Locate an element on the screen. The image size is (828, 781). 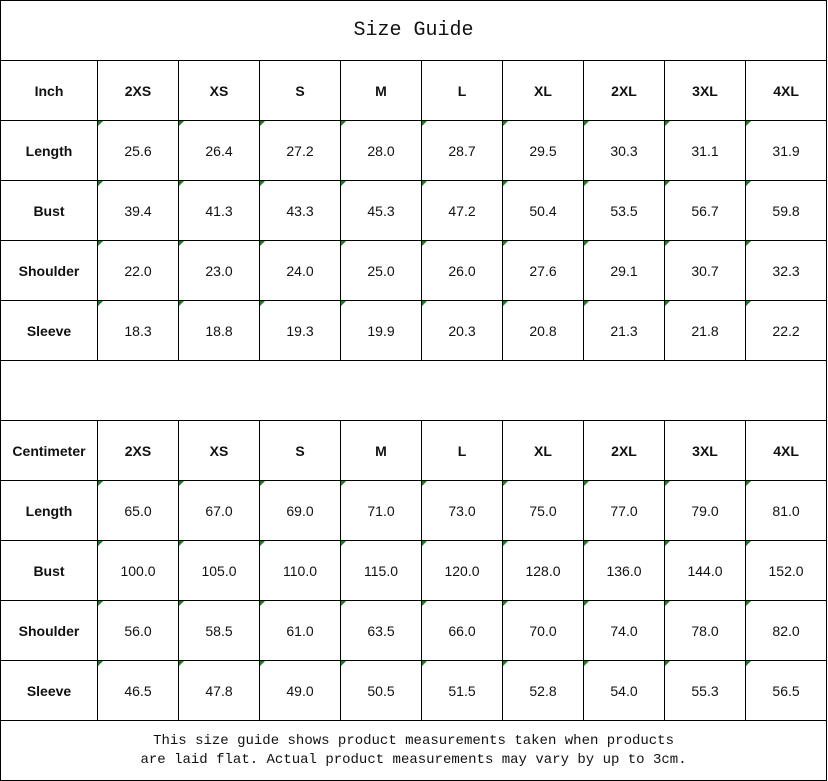
value-cell: 69.0 is located at coordinates (300, 510).